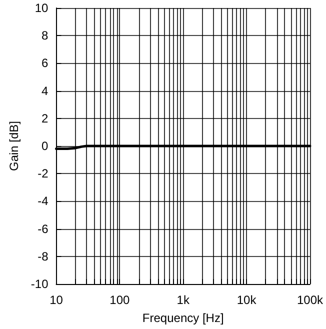 Image resolution: width=326 pixels, height=329 pixels. What do you see at coordinates (43, 173) in the screenshot?
I see `y-tick-label: -2` at bounding box center [43, 173].